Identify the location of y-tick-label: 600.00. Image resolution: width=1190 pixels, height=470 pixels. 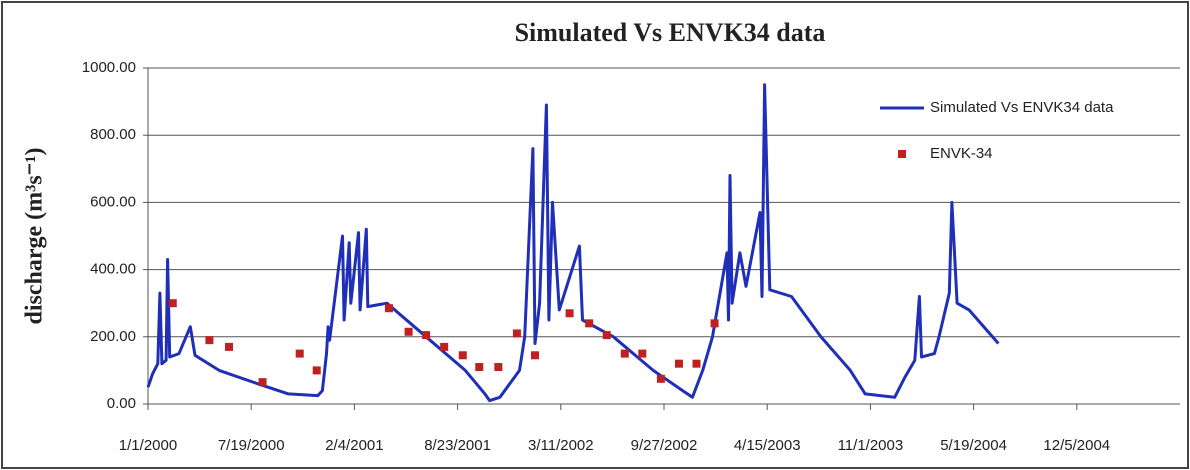
(113, 201).